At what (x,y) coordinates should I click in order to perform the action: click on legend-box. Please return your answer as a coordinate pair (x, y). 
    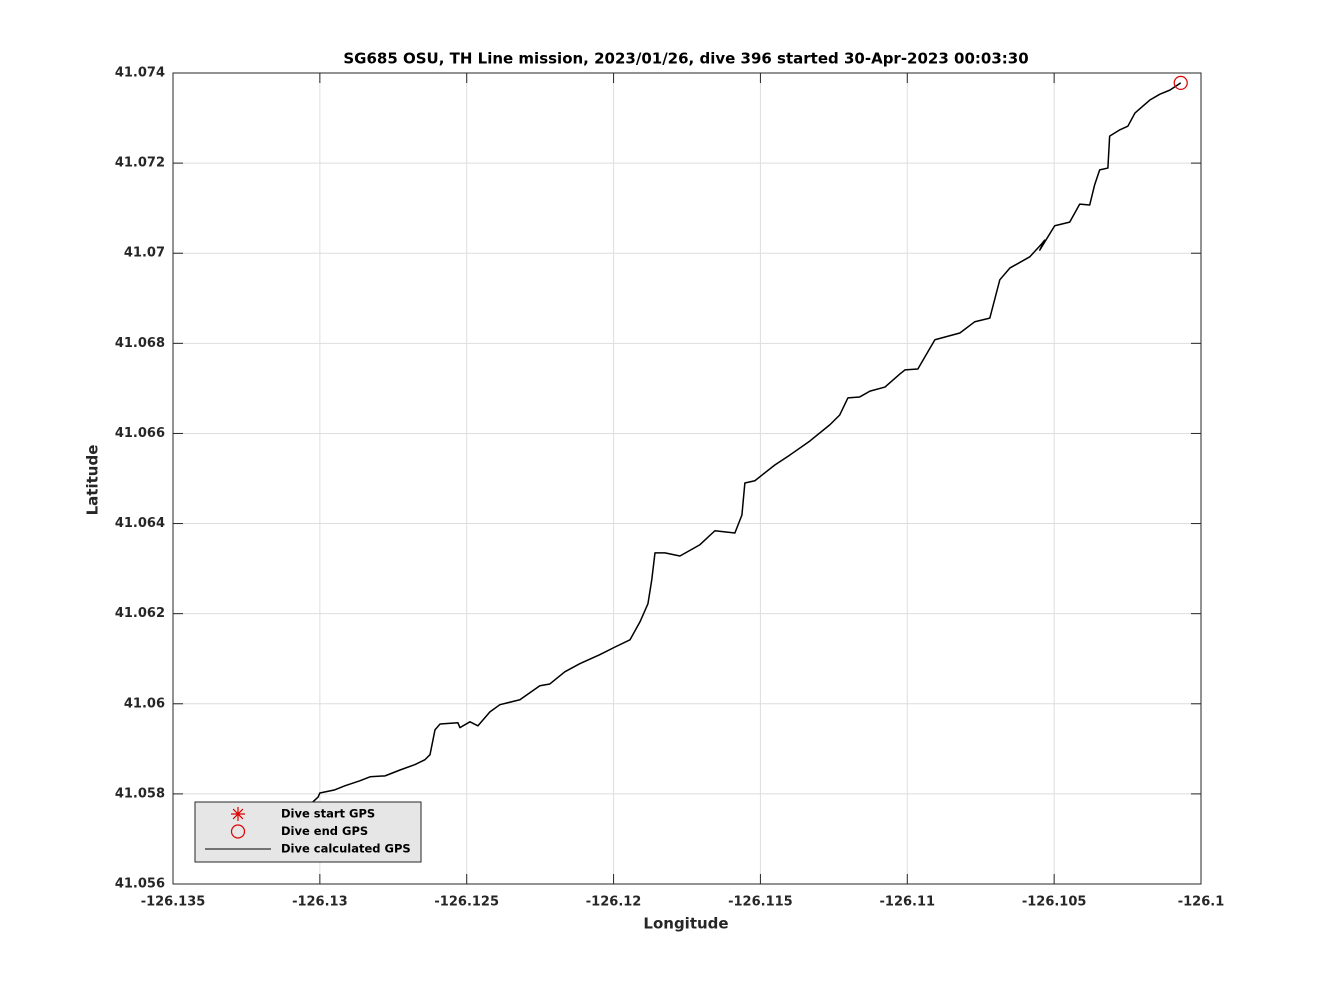
    Looking at the image, I should click on (308, 832).